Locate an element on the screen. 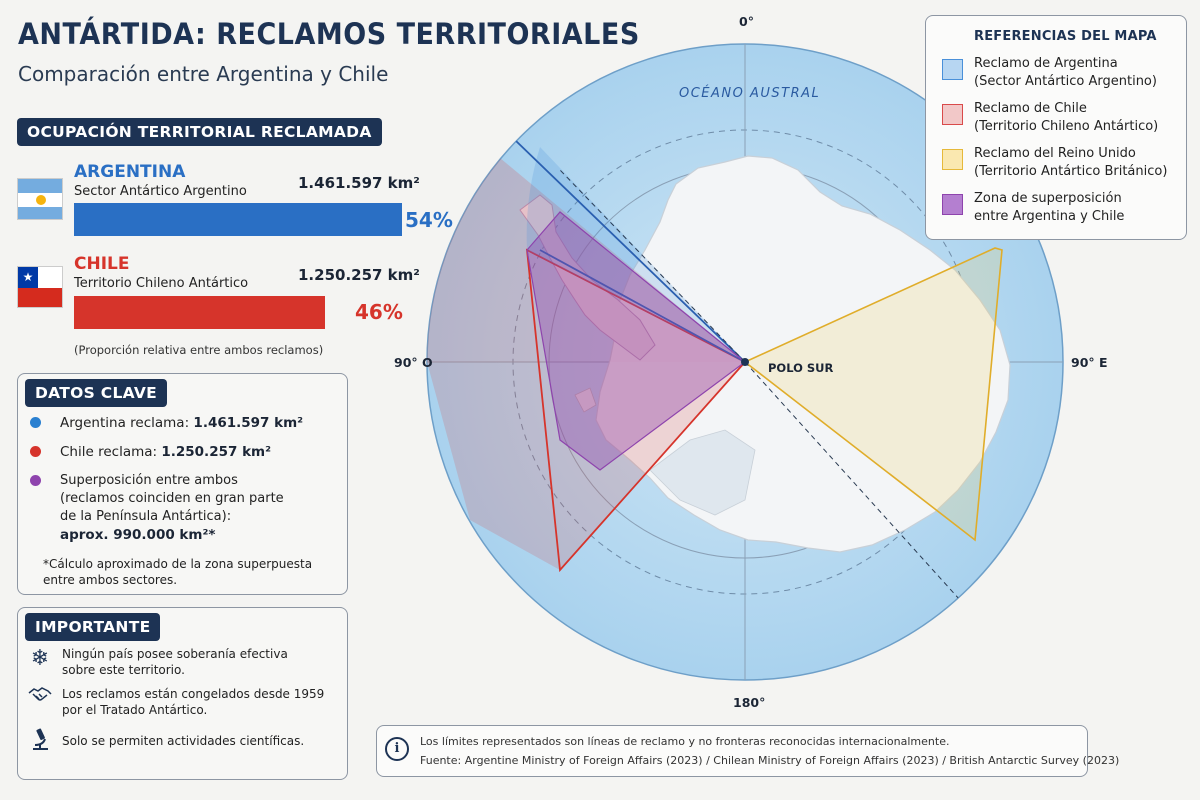 The width and height of the screenshot is (1200, 800). ross-ice-shelf is located at coordinates (702, 472).